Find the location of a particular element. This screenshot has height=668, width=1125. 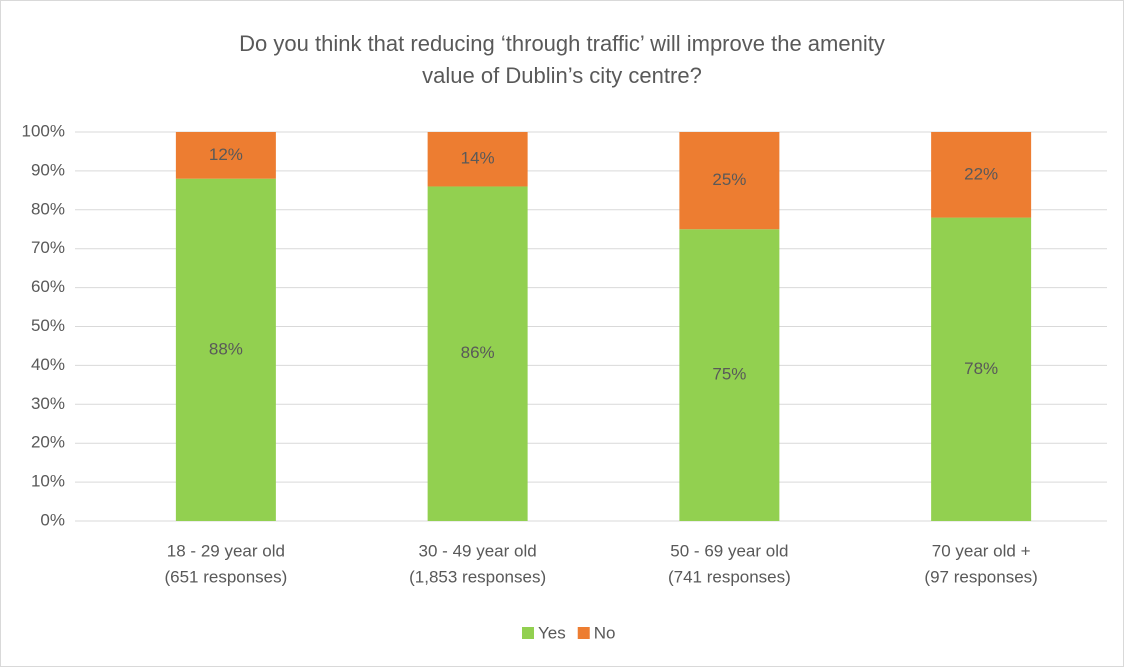

x-tick-label: (97 responses) is located at coordinates (980, 576).